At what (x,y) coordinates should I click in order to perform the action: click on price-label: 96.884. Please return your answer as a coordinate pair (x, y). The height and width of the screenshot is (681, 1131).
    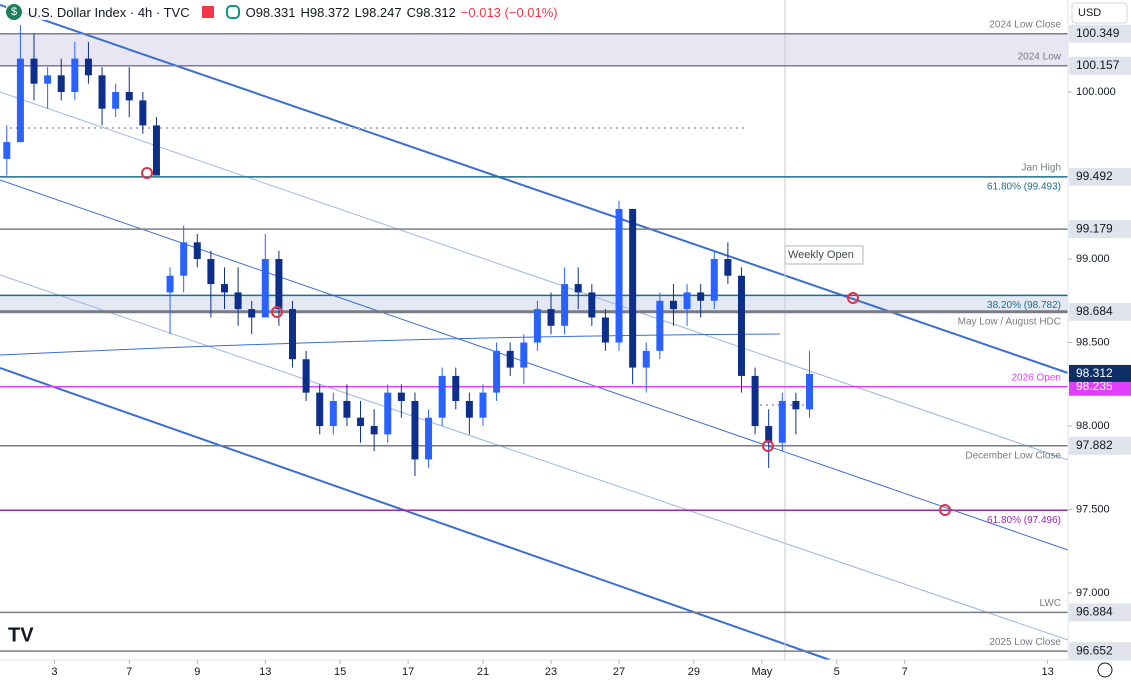
    Looking at the image, I should click on (1094, 612).